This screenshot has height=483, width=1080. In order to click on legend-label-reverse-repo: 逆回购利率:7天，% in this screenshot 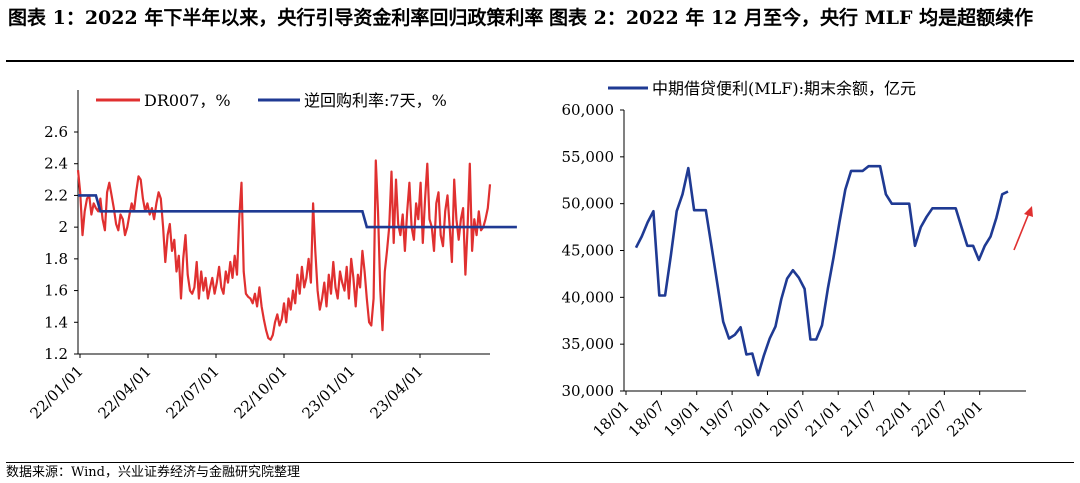, I will do `click(375, 100)`.